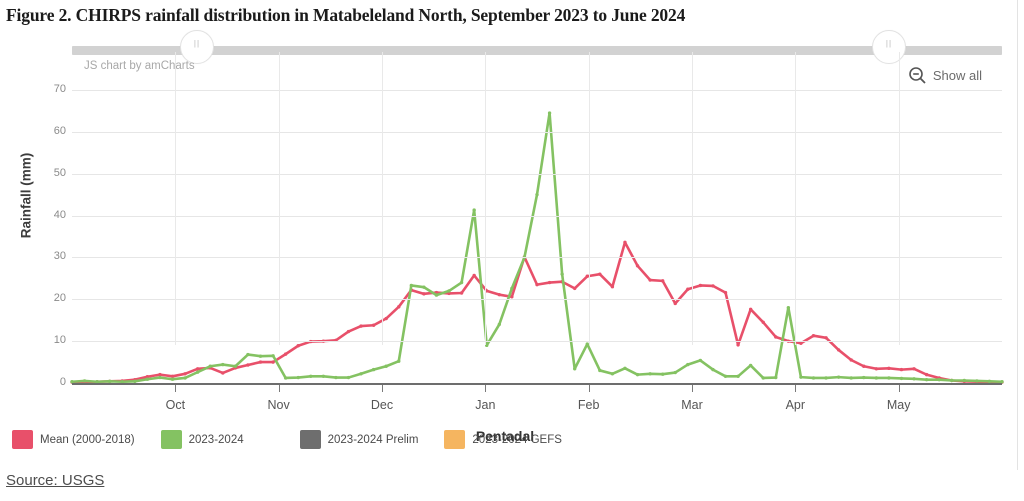 The width and height of the screenshot is (1024, 501). I want to click on legend-item: 2023-2024, so click(202, 439).